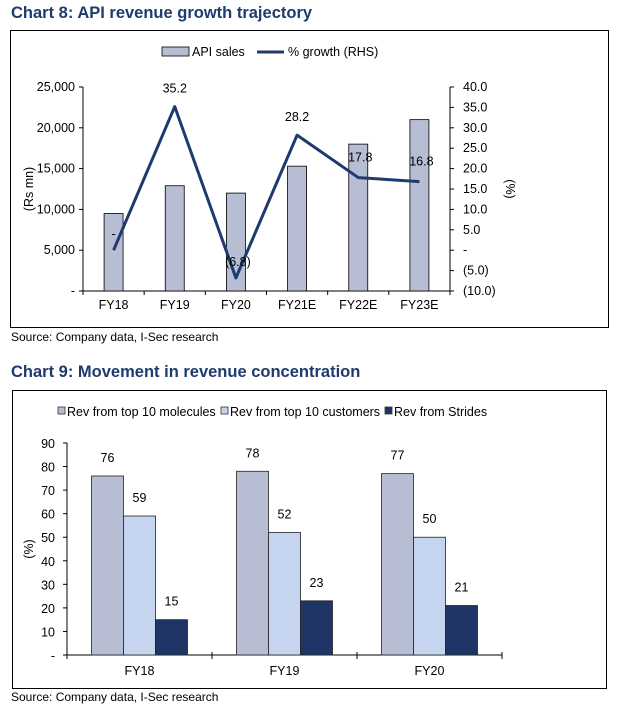  I want to click on y-tick-label: 15,000, so click(56, 169).